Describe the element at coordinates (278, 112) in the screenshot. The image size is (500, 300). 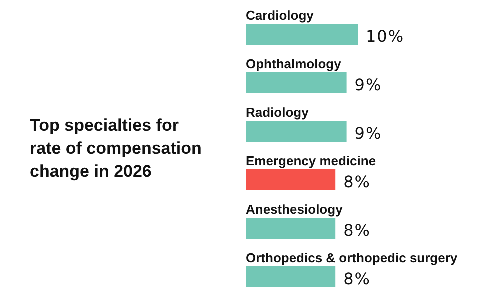
I see `y-tick-label: Radiology` at that location.